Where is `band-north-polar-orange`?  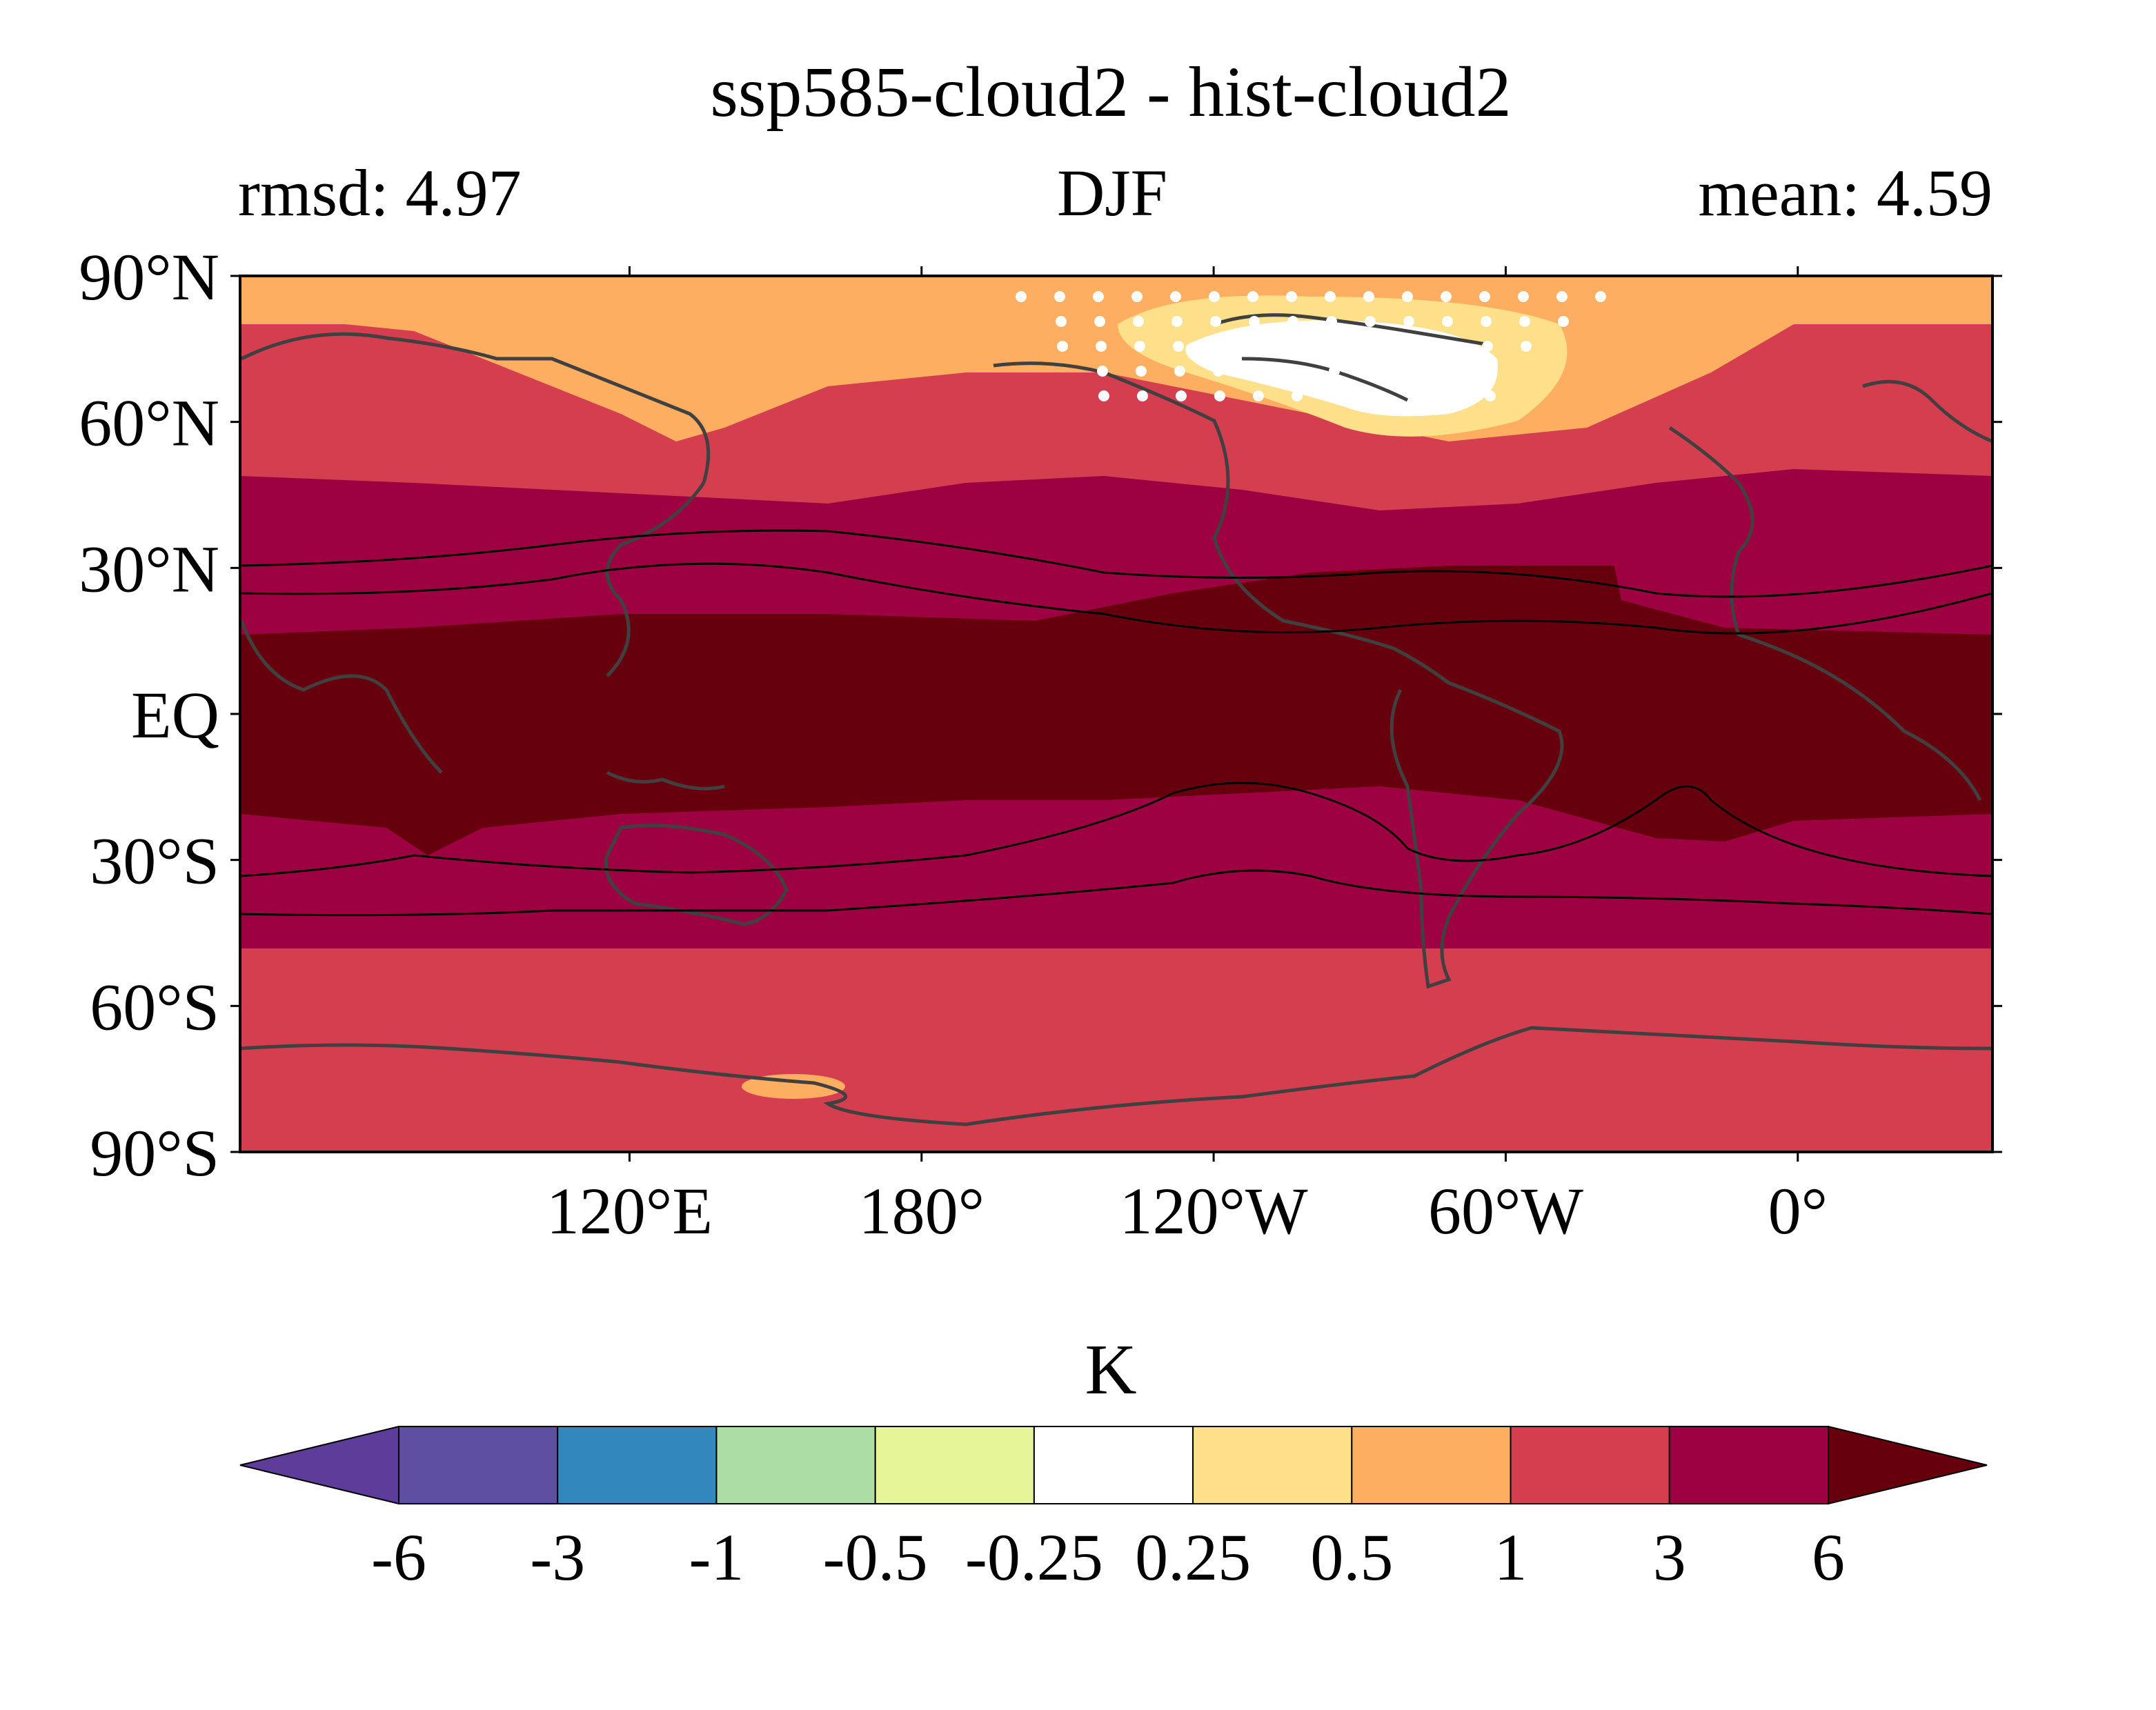
band-north-polar-orange is located at coordinates (1116, 358).